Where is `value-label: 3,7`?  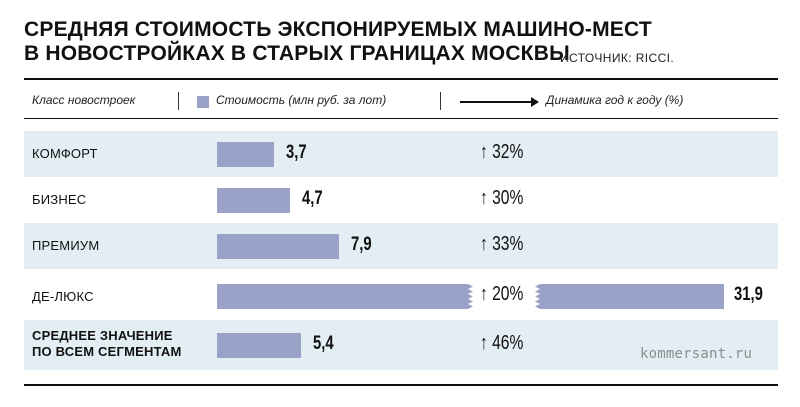
value-label: 3,7 is located at coordinates (296, 152).